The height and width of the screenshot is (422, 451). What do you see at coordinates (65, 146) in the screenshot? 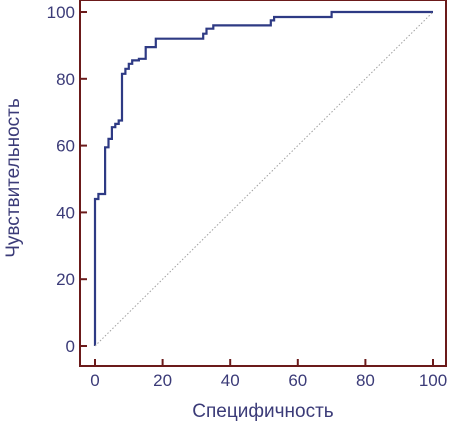
I see `y-tick-label-60: 60` at bounding box center [65, 146].